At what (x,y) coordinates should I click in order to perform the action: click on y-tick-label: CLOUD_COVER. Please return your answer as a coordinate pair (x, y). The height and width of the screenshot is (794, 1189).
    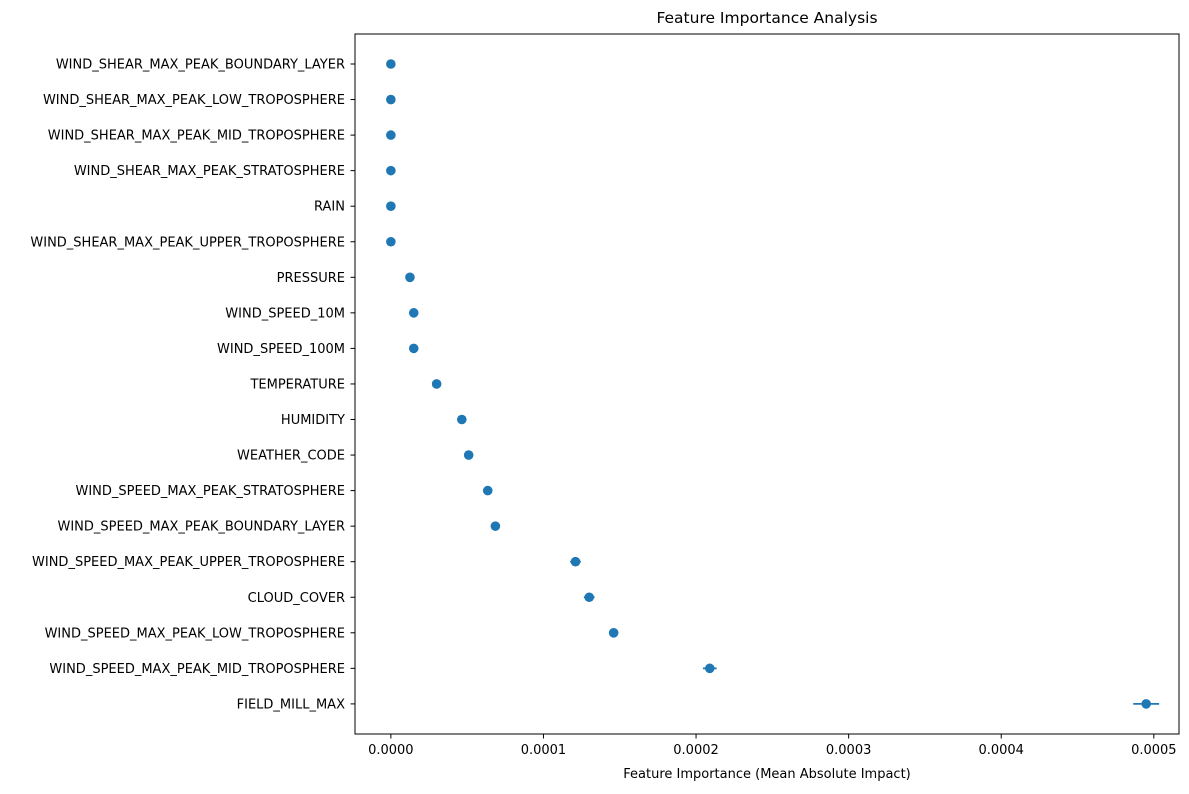
    Looking at the image, I should click on (296, 598).